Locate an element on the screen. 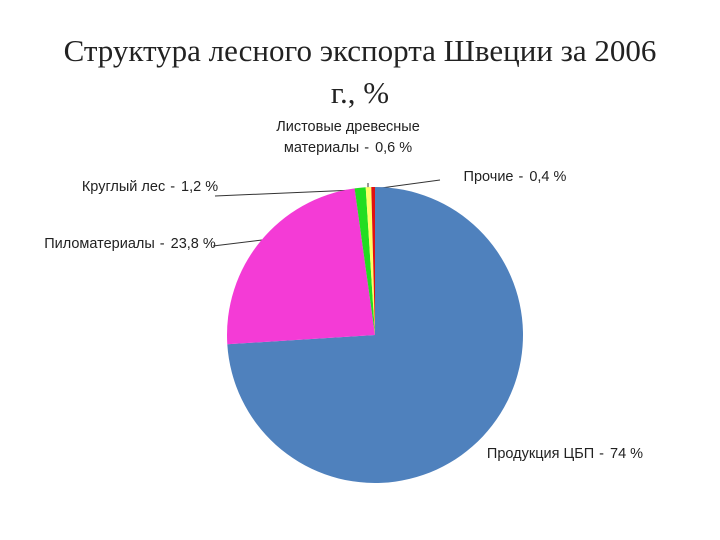  data-label: Листовые древесные материалы -0,6 % is located at coordinates (348, 138).